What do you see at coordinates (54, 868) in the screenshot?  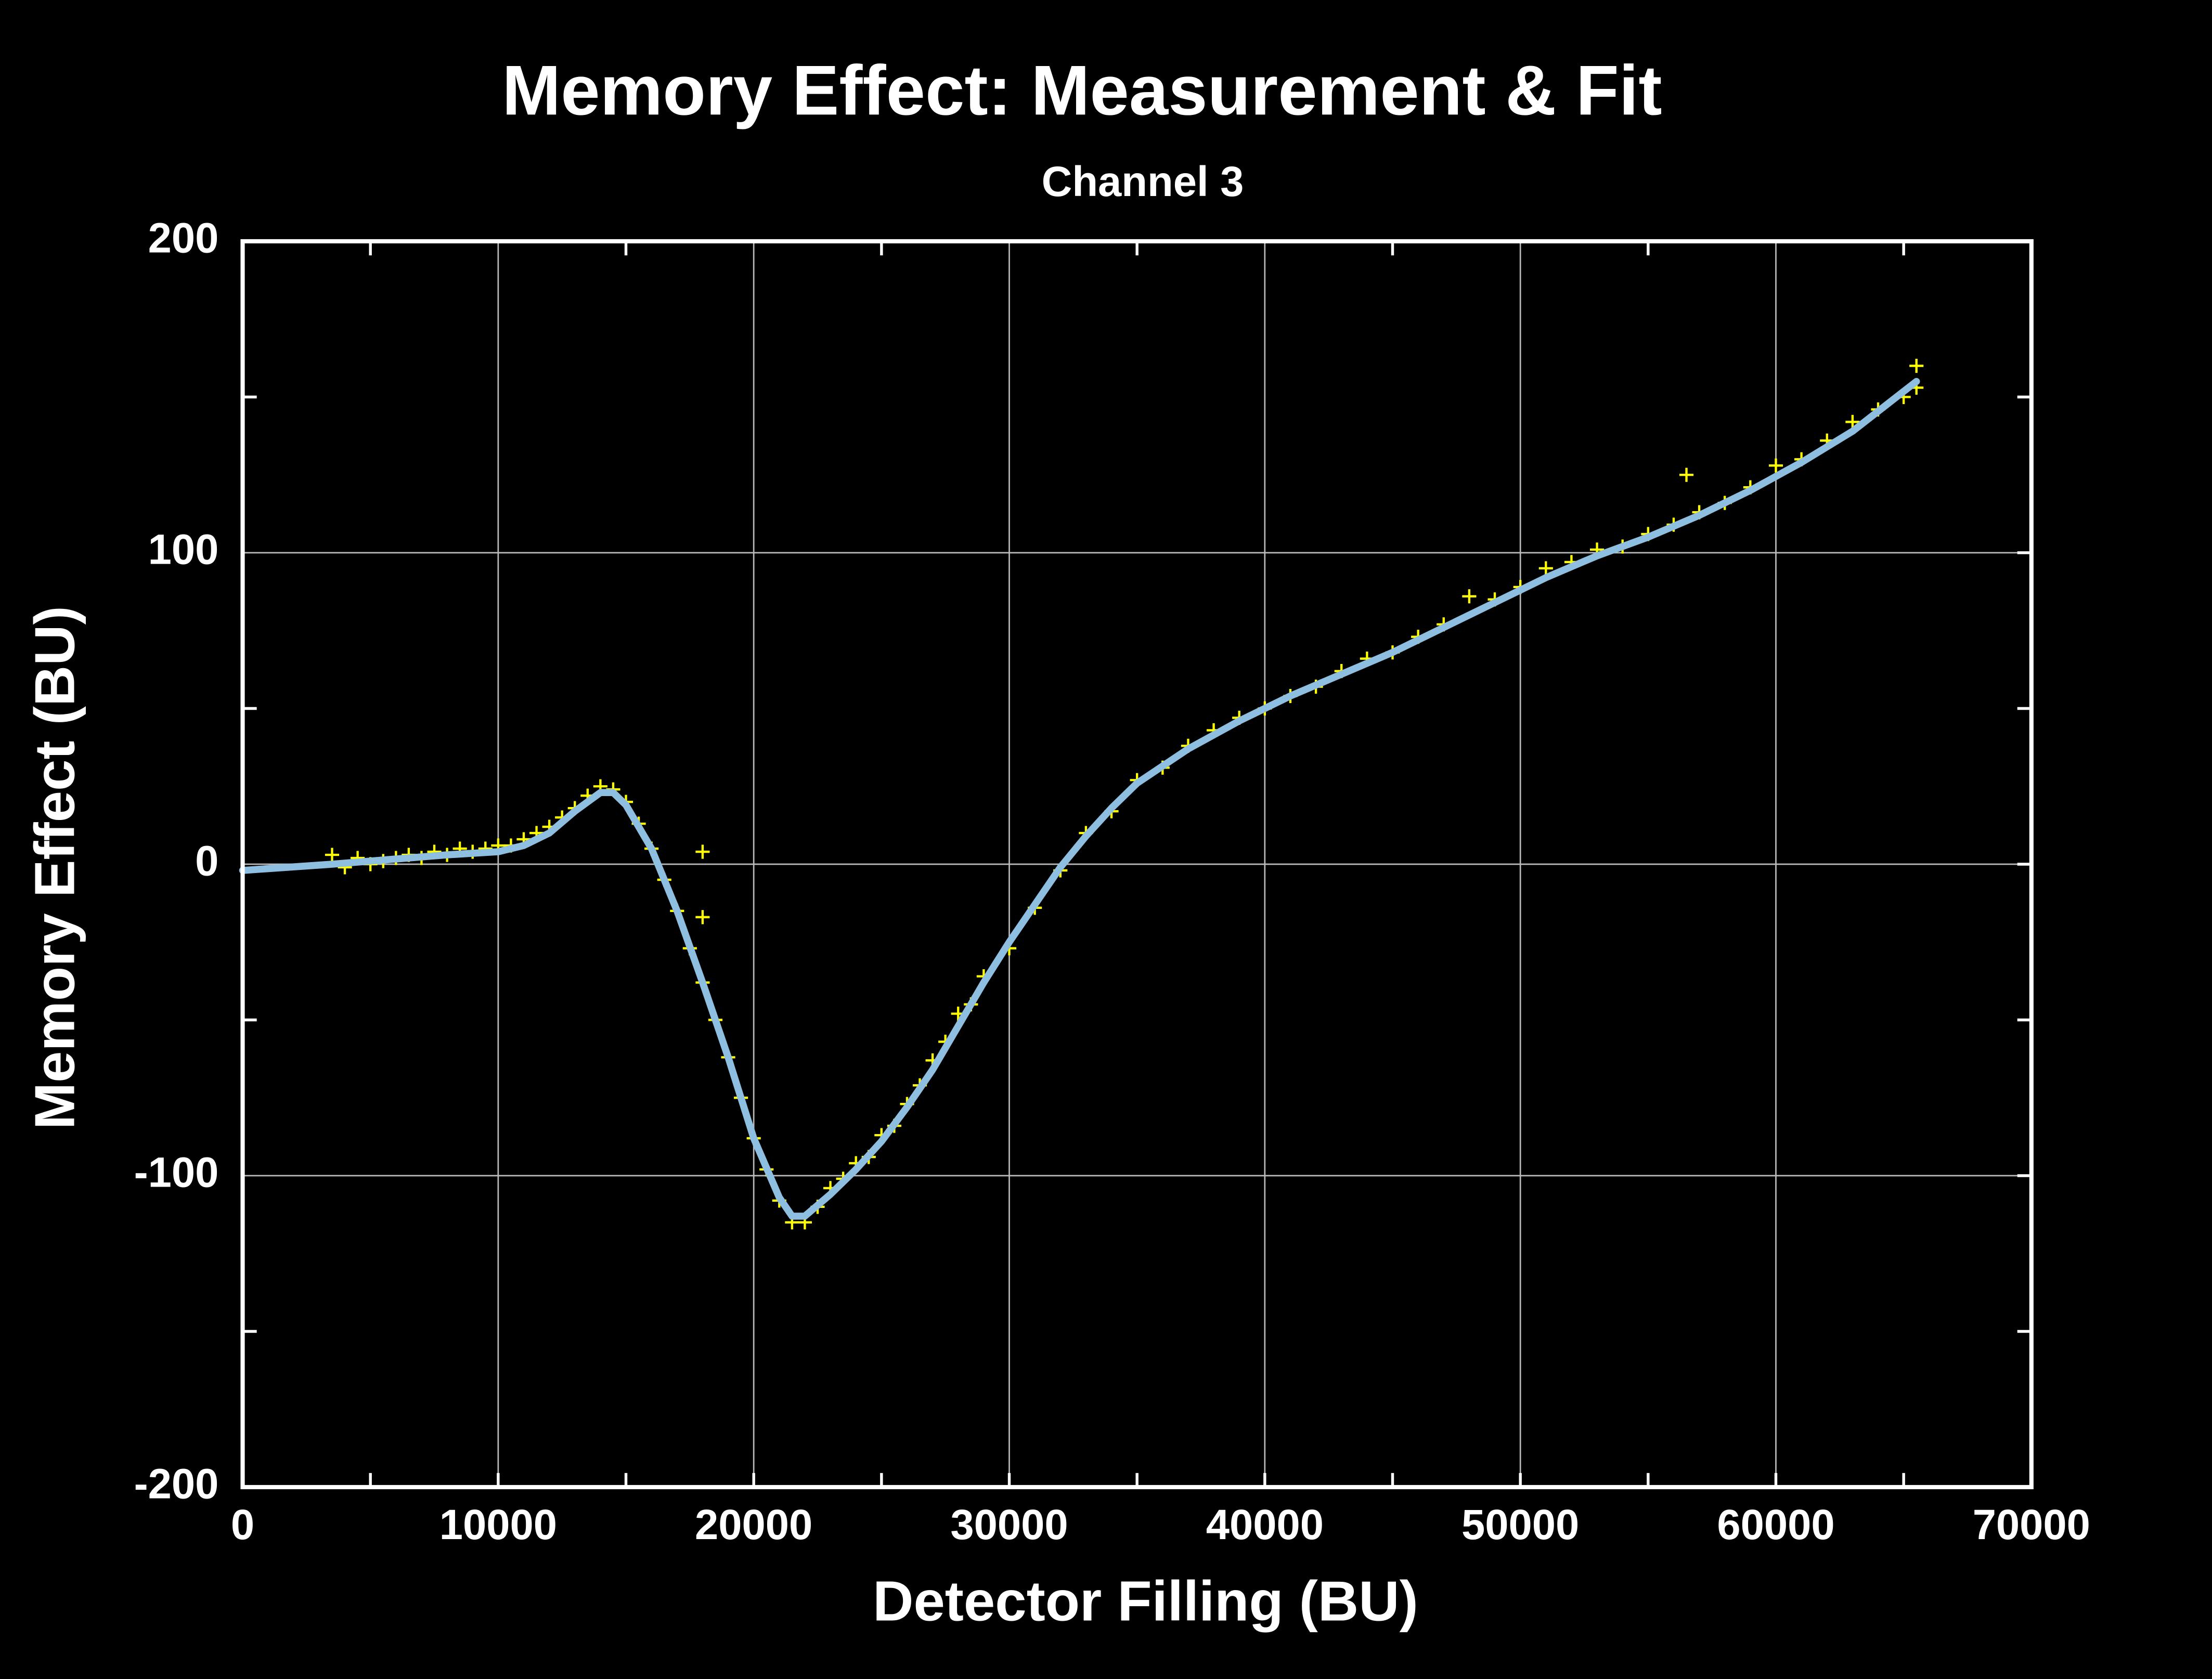 I see `y-axis-label: Memory Effect (BU)` at bounding box center [54, 868].